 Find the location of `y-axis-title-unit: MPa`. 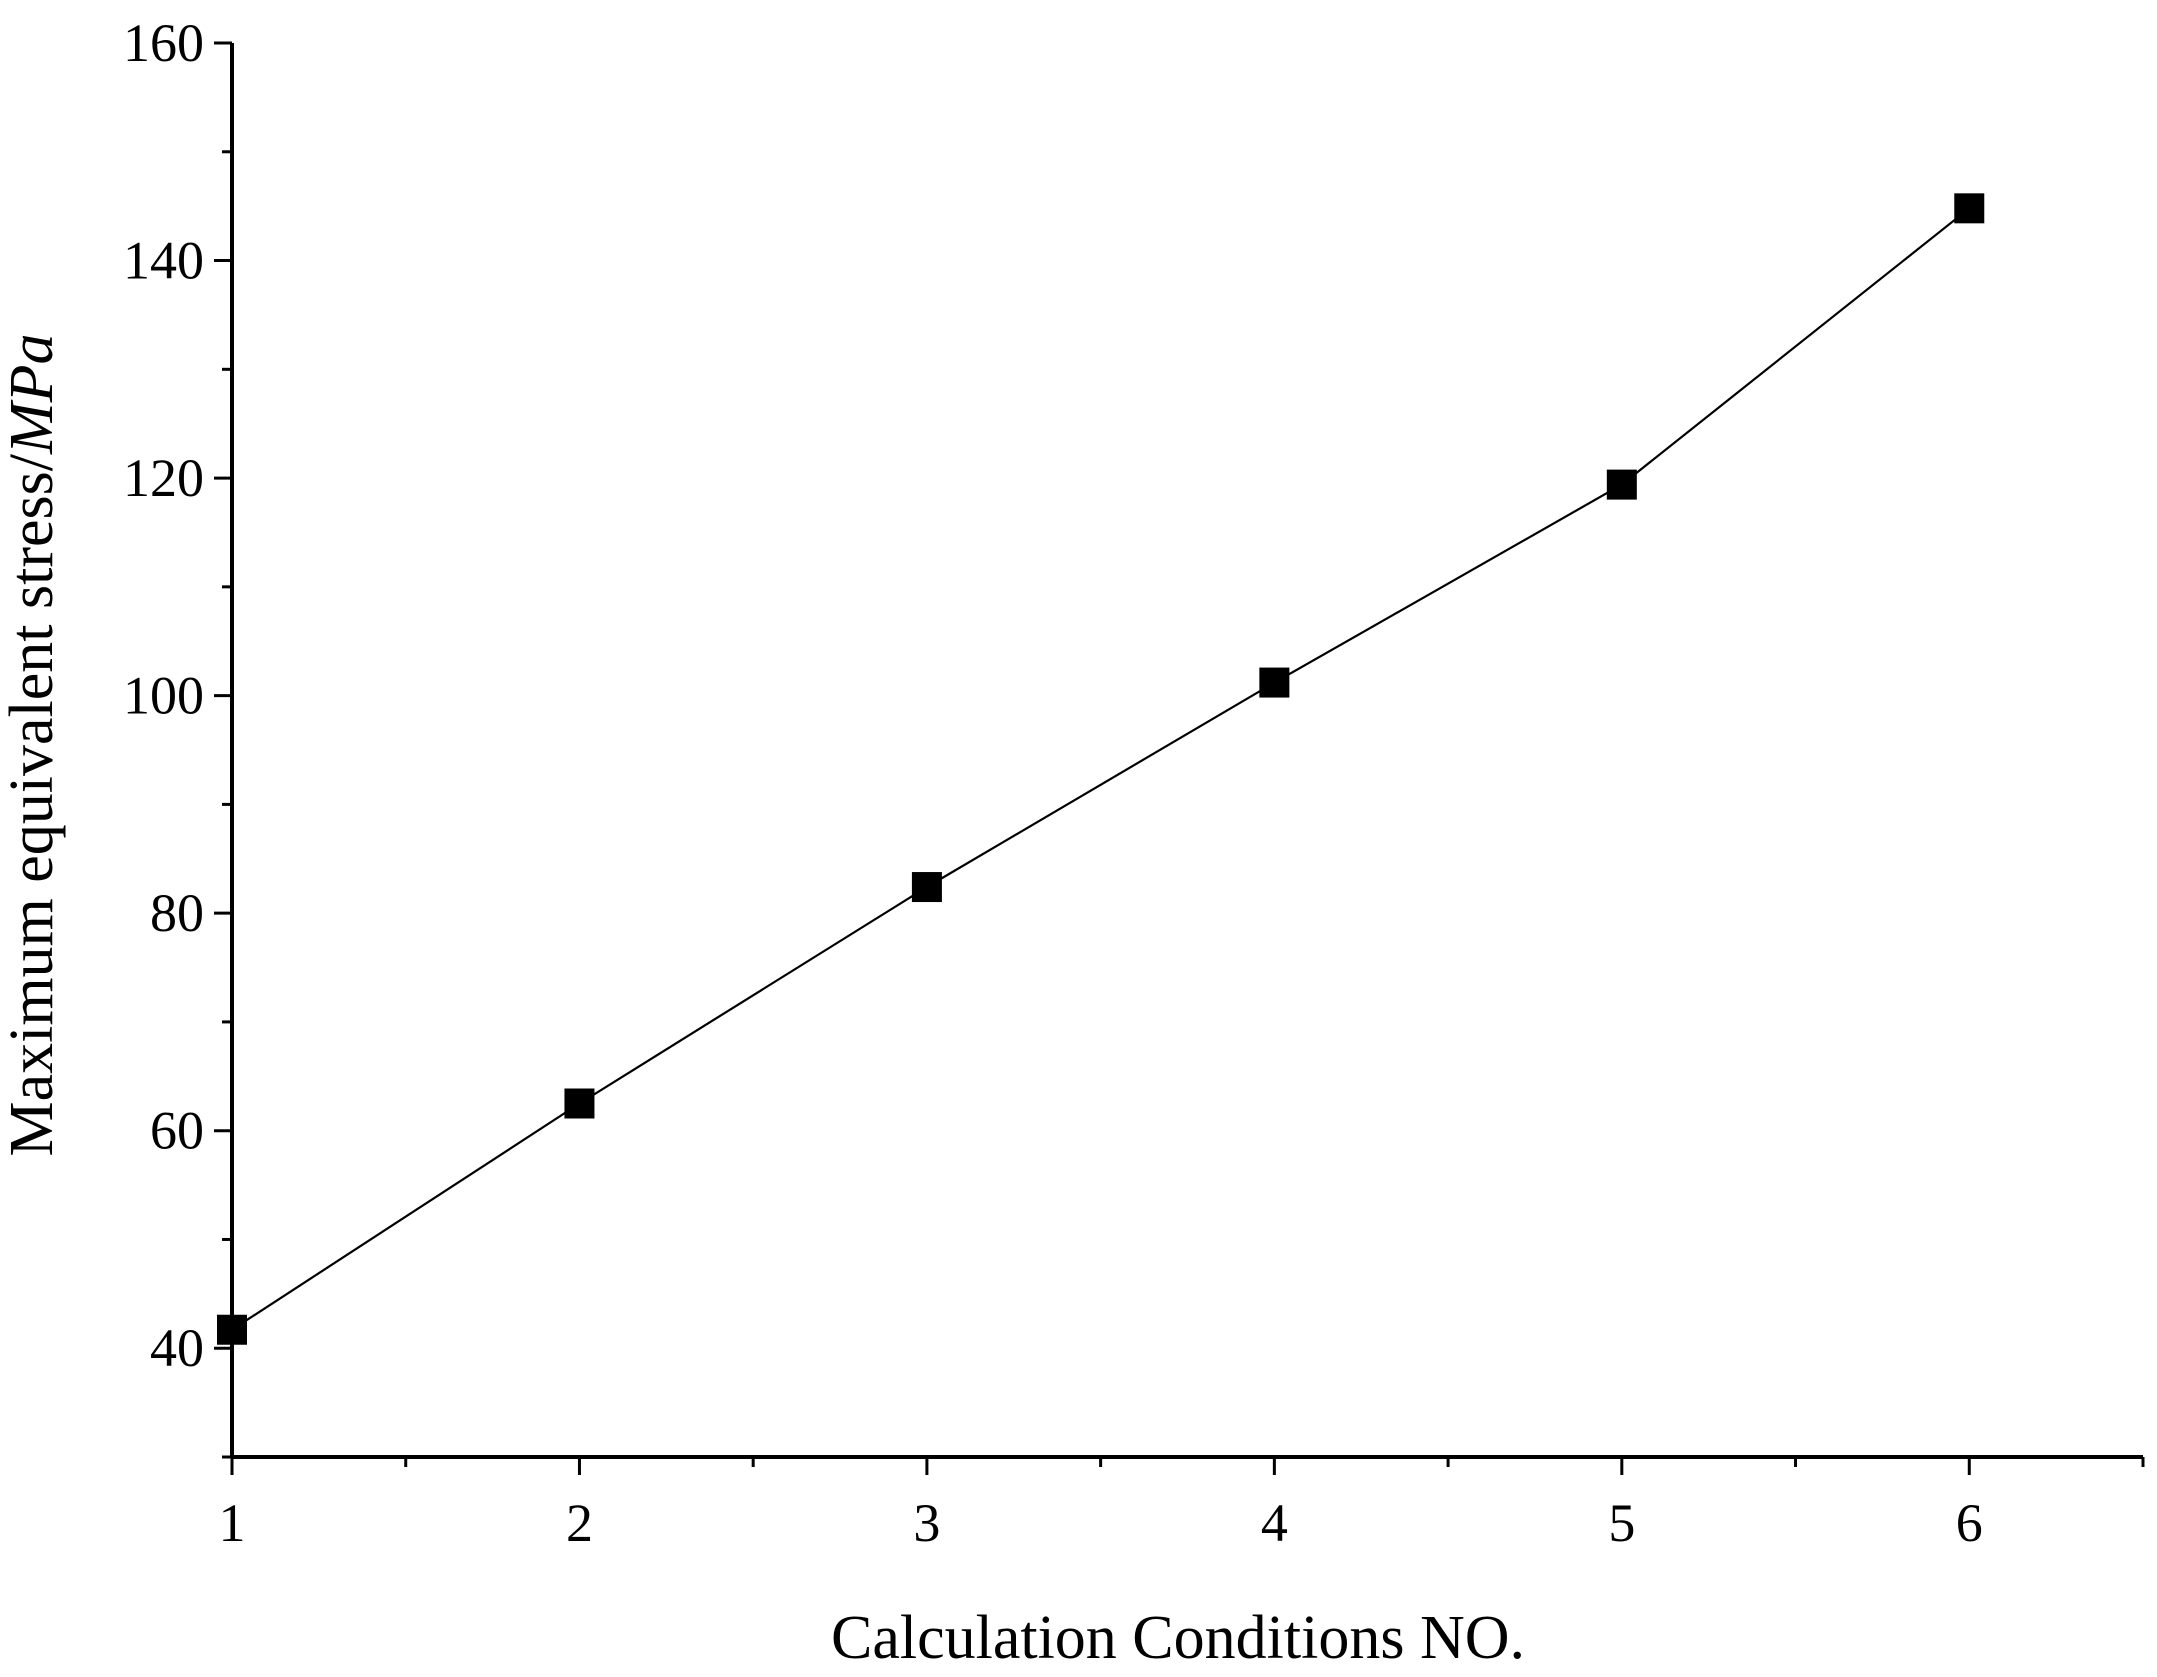

y-axis-title-unit: MPa is located at coordinates (33, 394).